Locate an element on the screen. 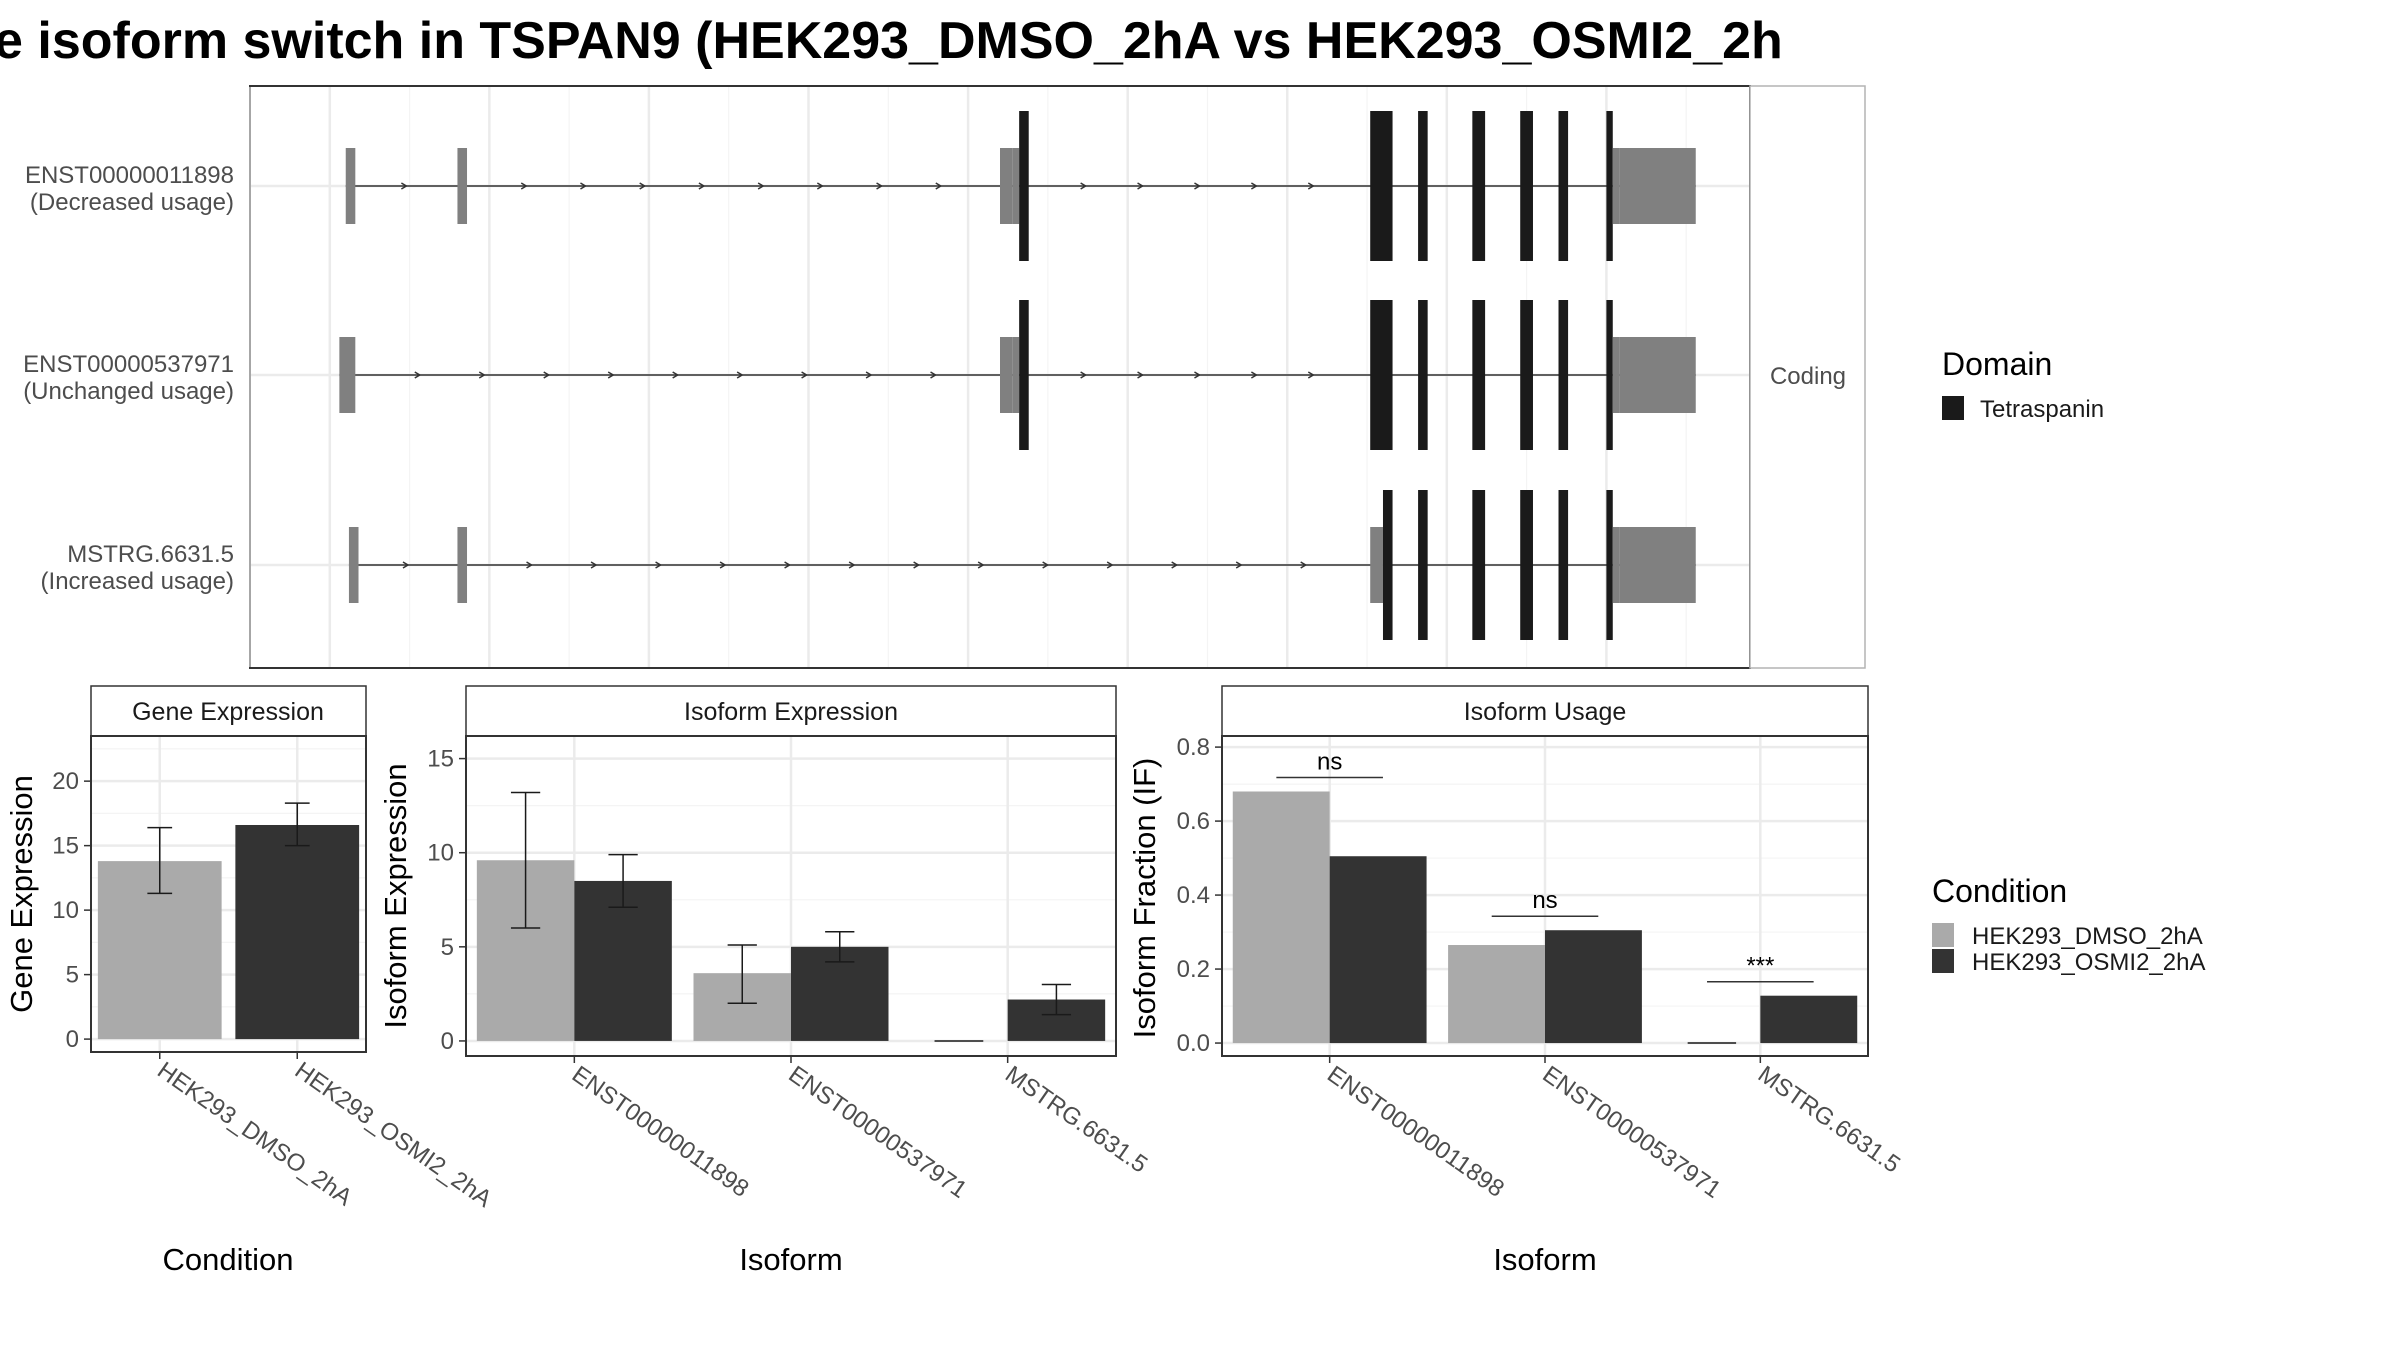 This screenshot has width=2400, height=1350. x-tick-label: ENST00000011898 is located at coordinates (660, 1132).